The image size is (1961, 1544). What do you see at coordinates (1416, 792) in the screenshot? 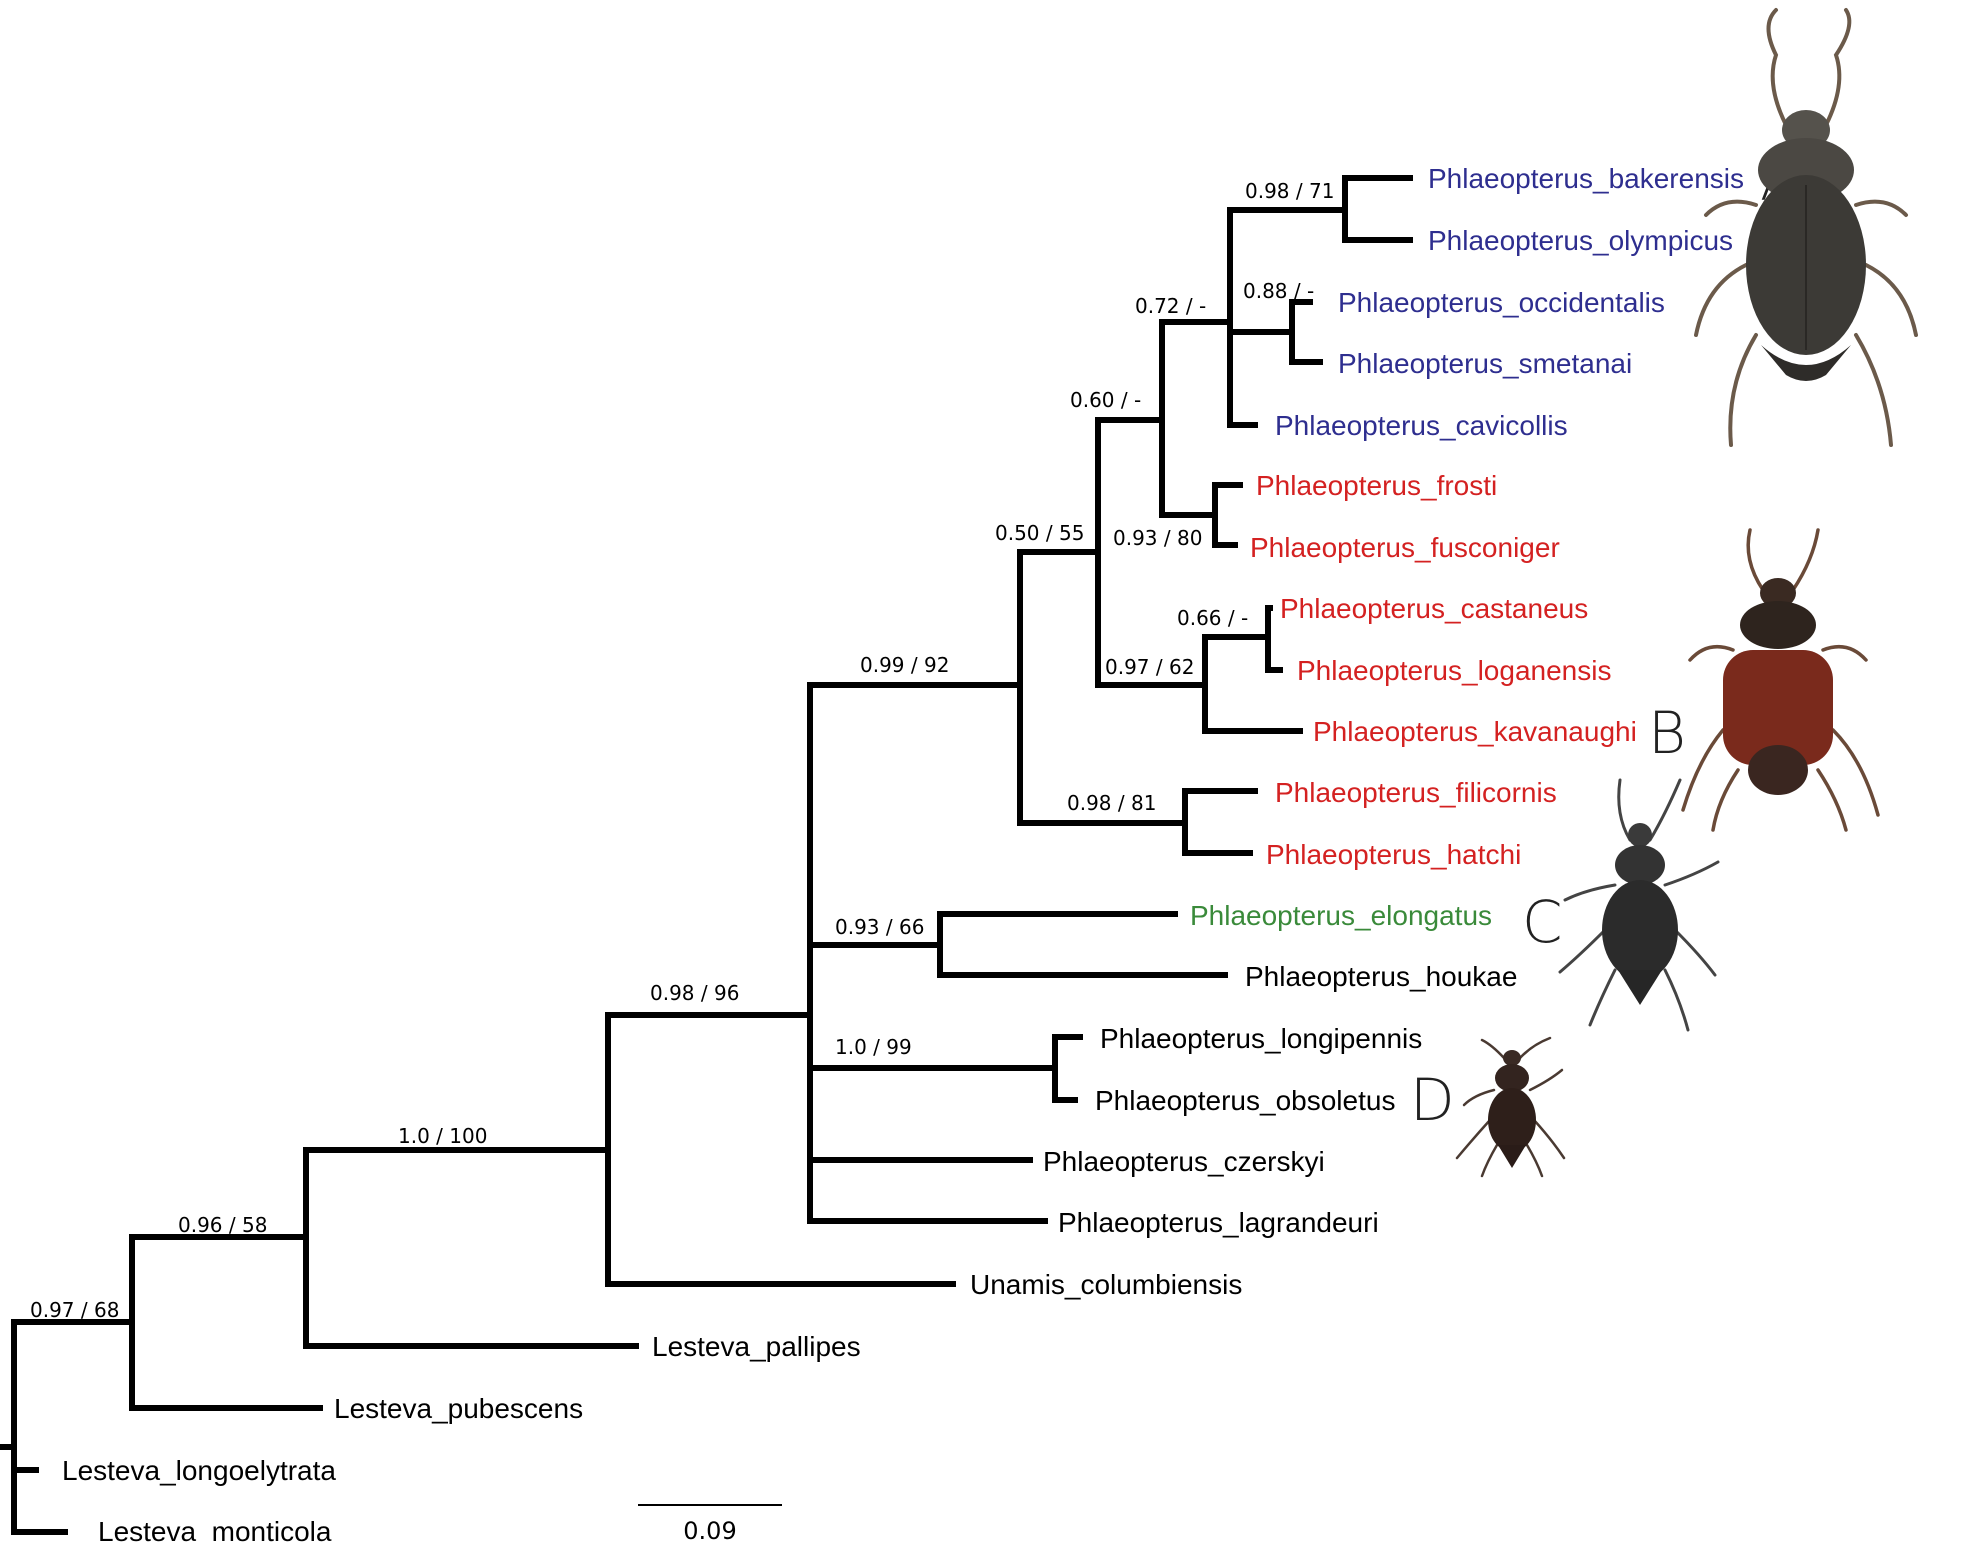
I see `tip-label: Phlaeopterus_filicornis` at bounding box center [1416, 792].